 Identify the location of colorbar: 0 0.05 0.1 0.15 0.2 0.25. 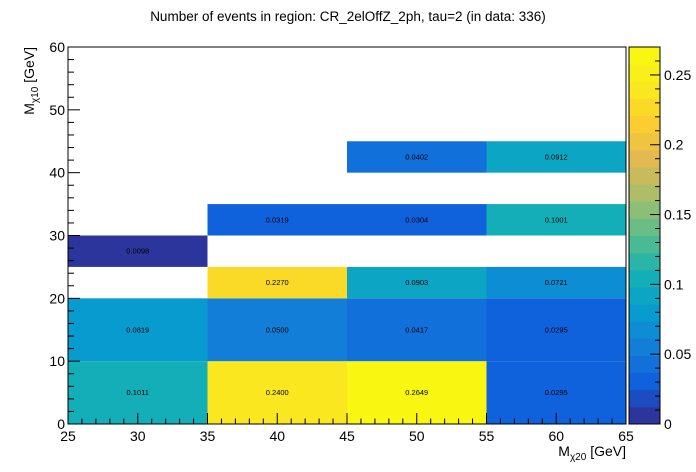
(659, 239).